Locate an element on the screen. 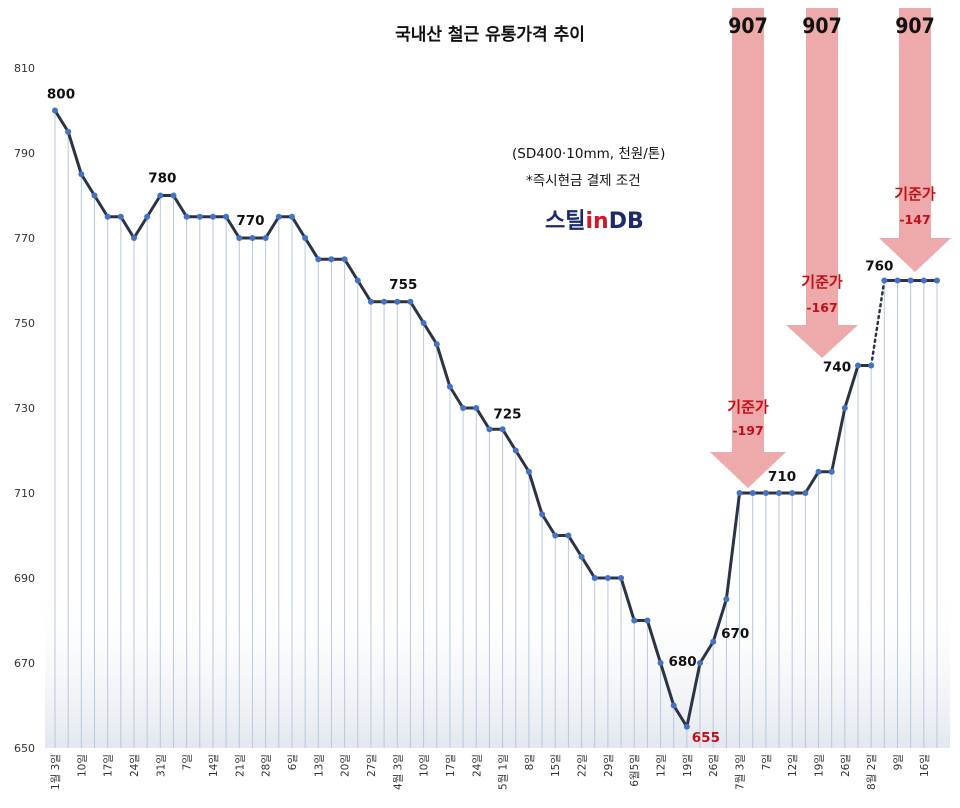 This screenshot has height=808, width=960. x-tick-label: 9일 is located at coordinates (898, 762).